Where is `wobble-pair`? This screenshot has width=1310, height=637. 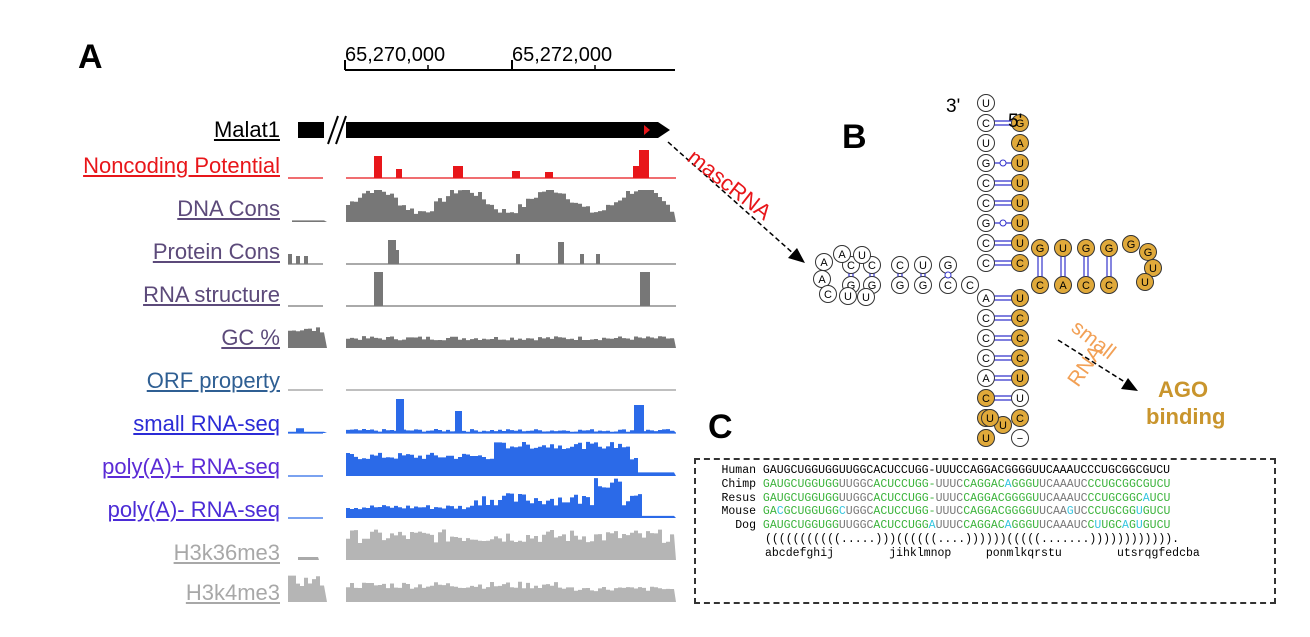
wobble-pair is located at coordinates (1003, 223).